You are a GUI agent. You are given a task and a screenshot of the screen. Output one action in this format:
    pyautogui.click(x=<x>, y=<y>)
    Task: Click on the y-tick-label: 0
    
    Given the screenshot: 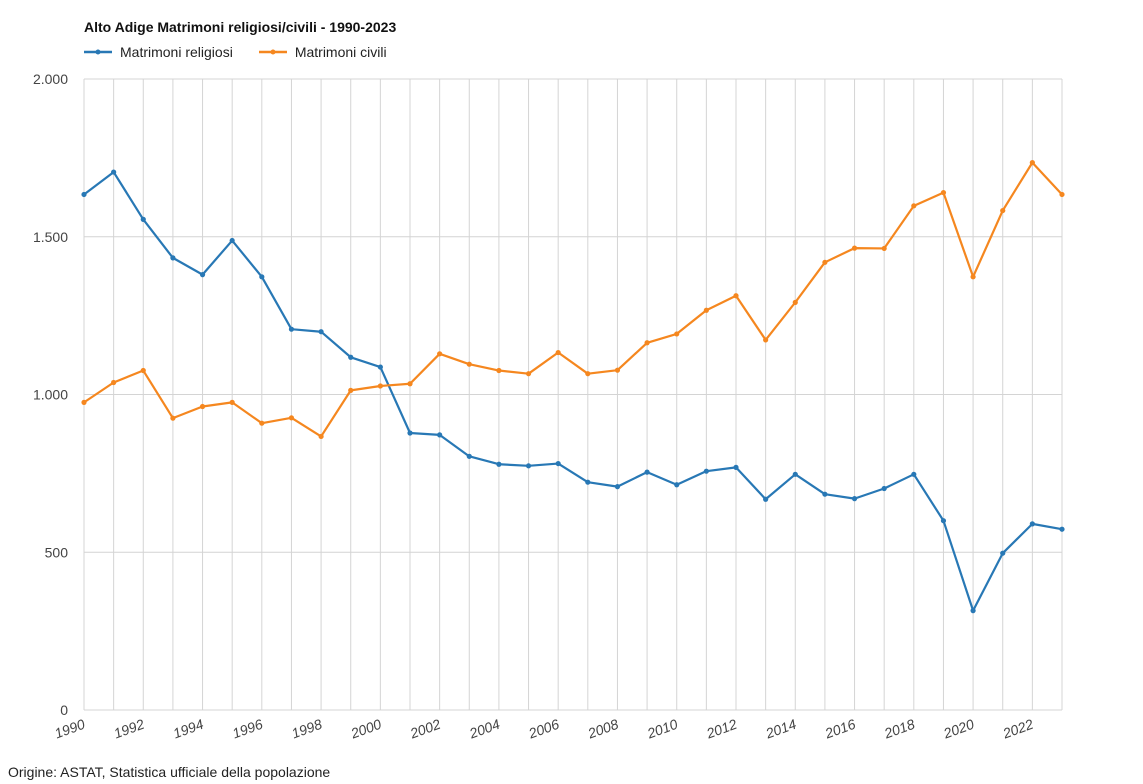 What is the action you would take?
    pyautogui.click(x=64, y=710)
    